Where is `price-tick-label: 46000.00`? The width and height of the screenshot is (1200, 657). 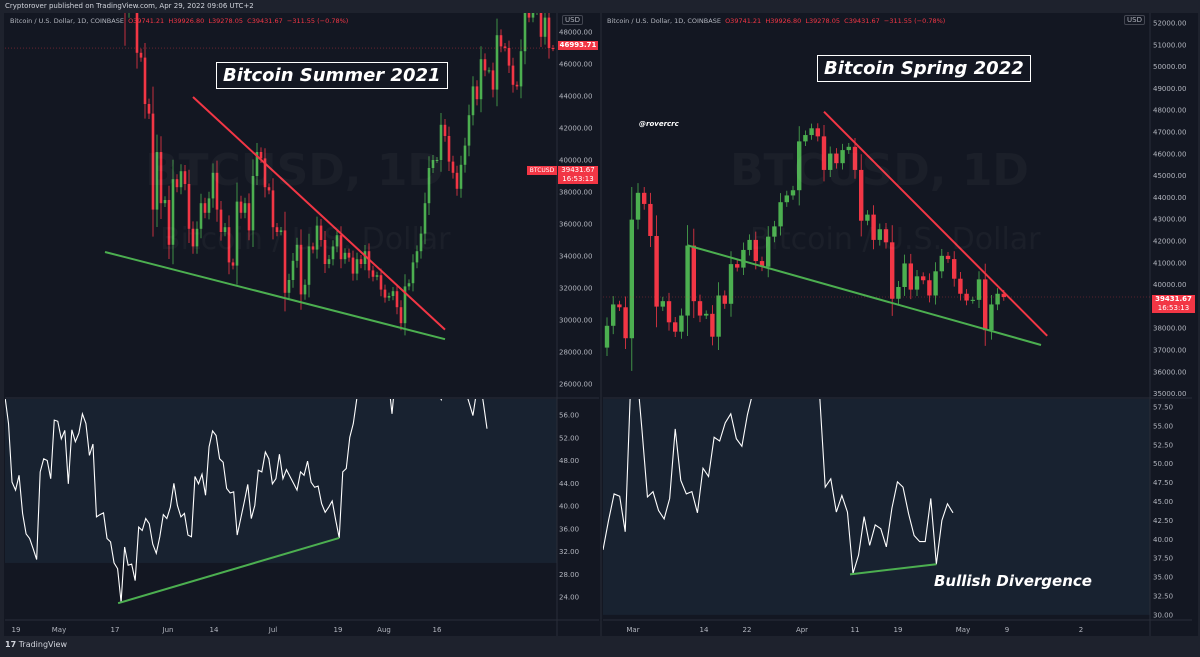
price-tick-label: 46000.00 is located at coordinates (1169, 154).